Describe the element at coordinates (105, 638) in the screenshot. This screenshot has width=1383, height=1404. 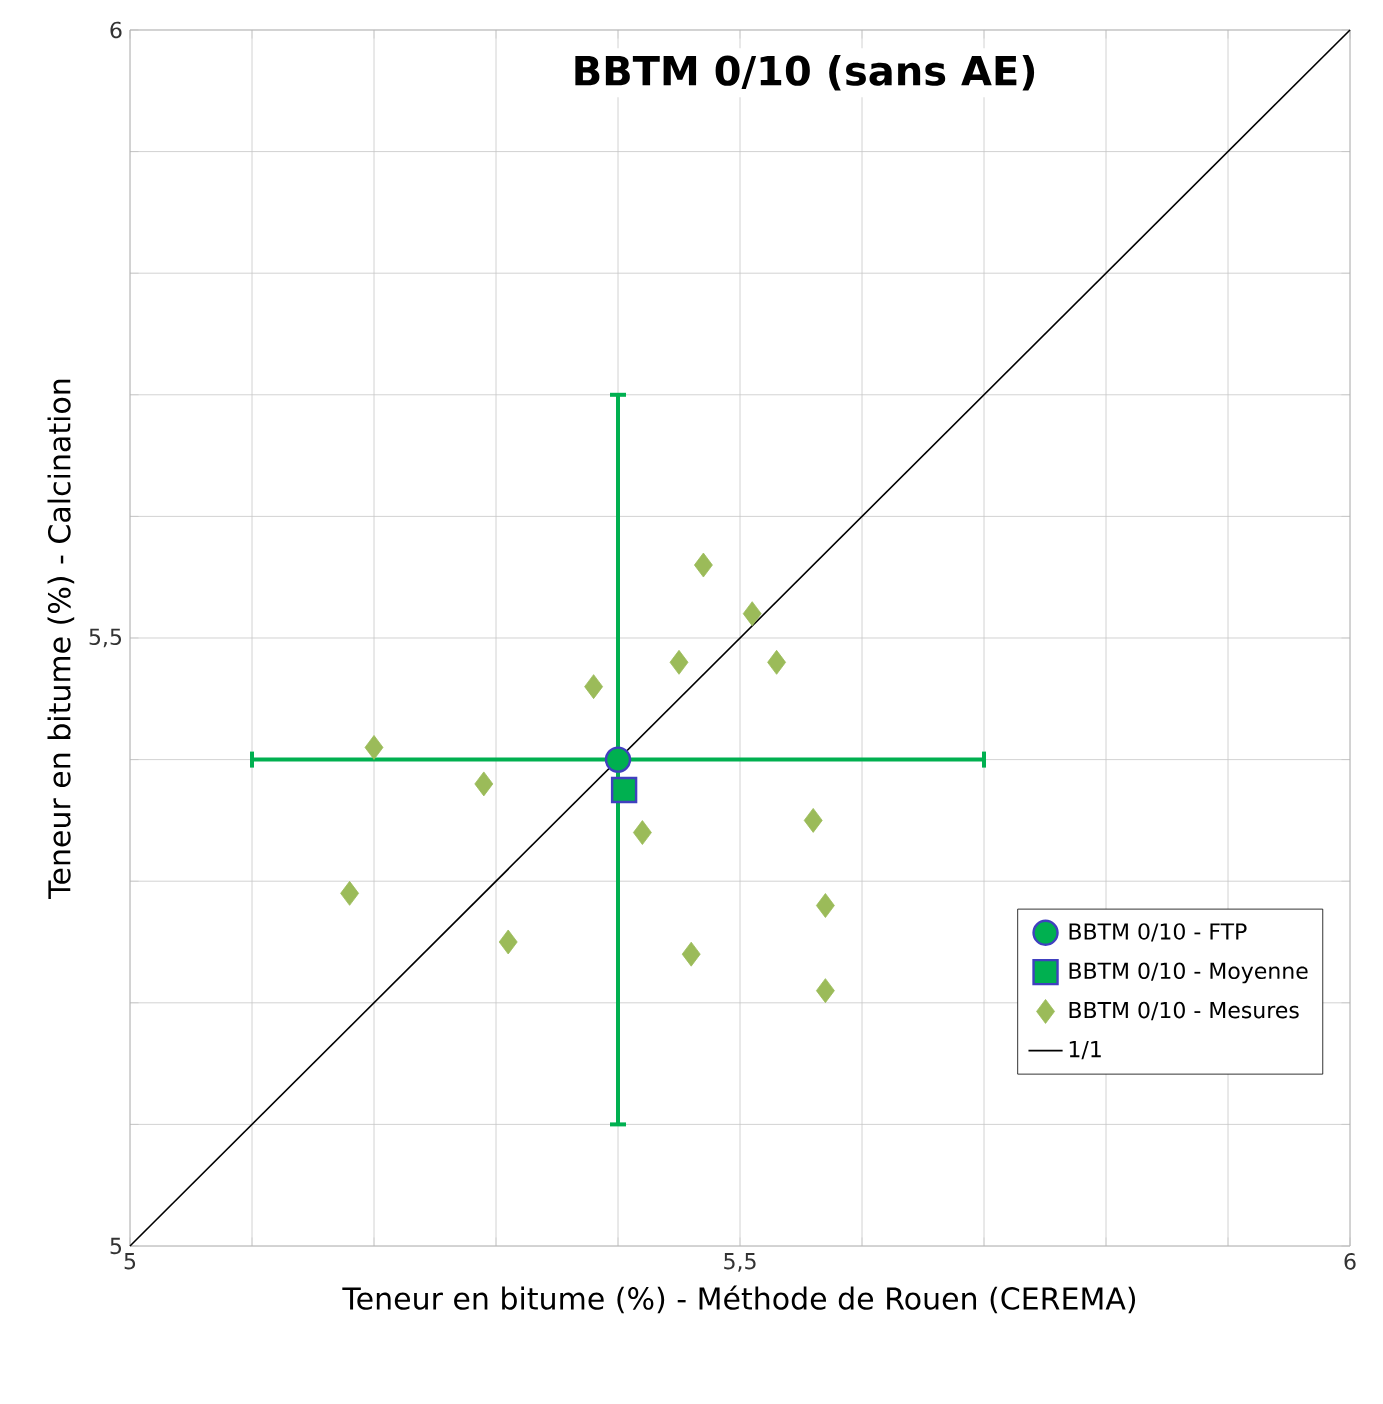
I see `y-tick-label: 5,5` at that location.